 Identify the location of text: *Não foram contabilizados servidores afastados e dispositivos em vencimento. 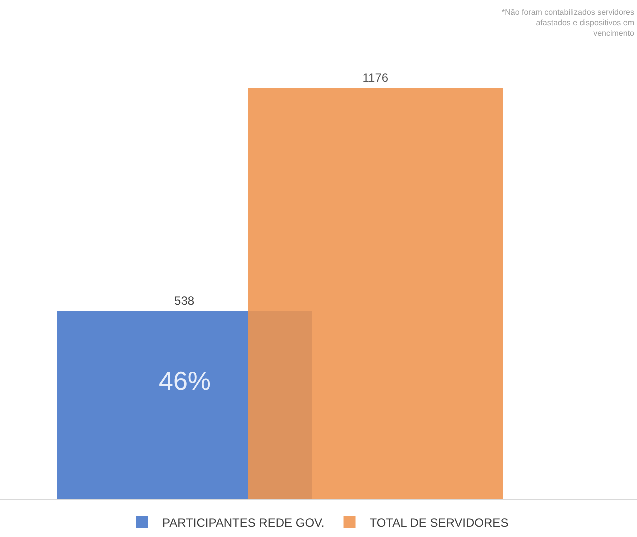
(569, 23).